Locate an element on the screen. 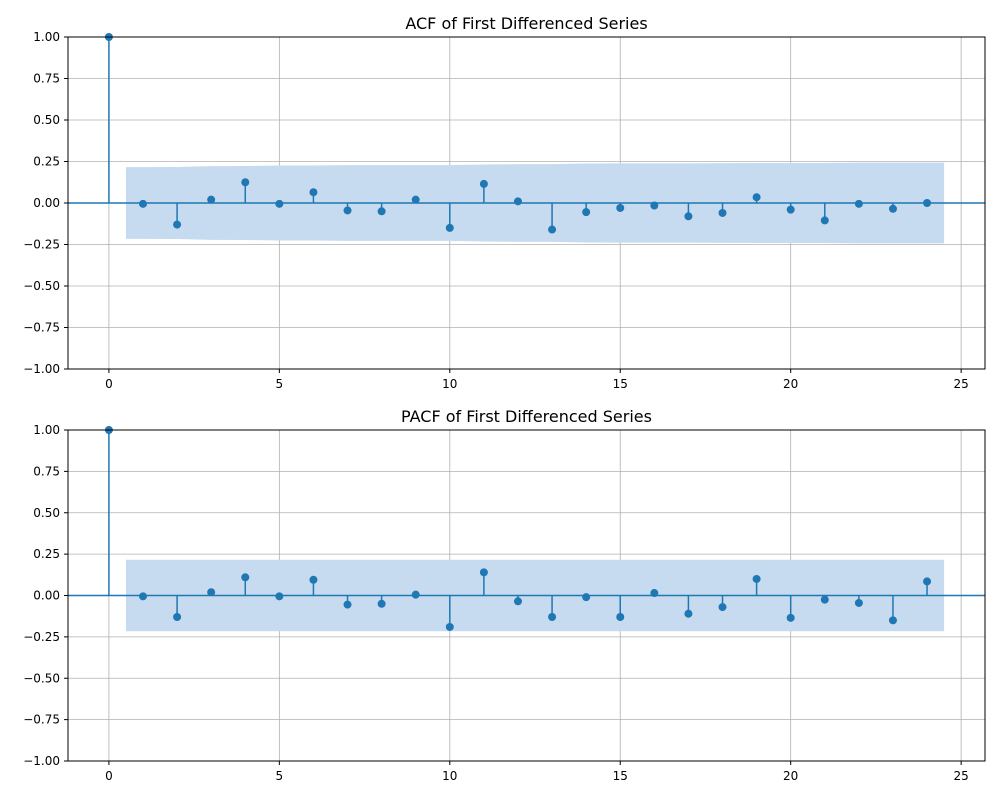 The width and height of the screenshot is (1000, 800). pacf-ytick-label: −1.00 is located at coordinates (41, 761).